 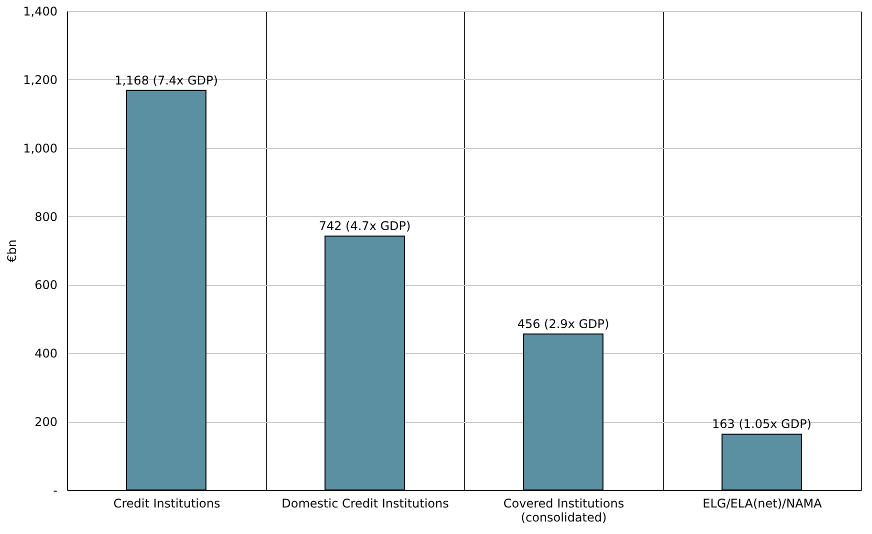 What do you see at coordinates (40, 79) in the screenshot?
I see `y-tick-label: 1,200` at bounding box center [40, 79].